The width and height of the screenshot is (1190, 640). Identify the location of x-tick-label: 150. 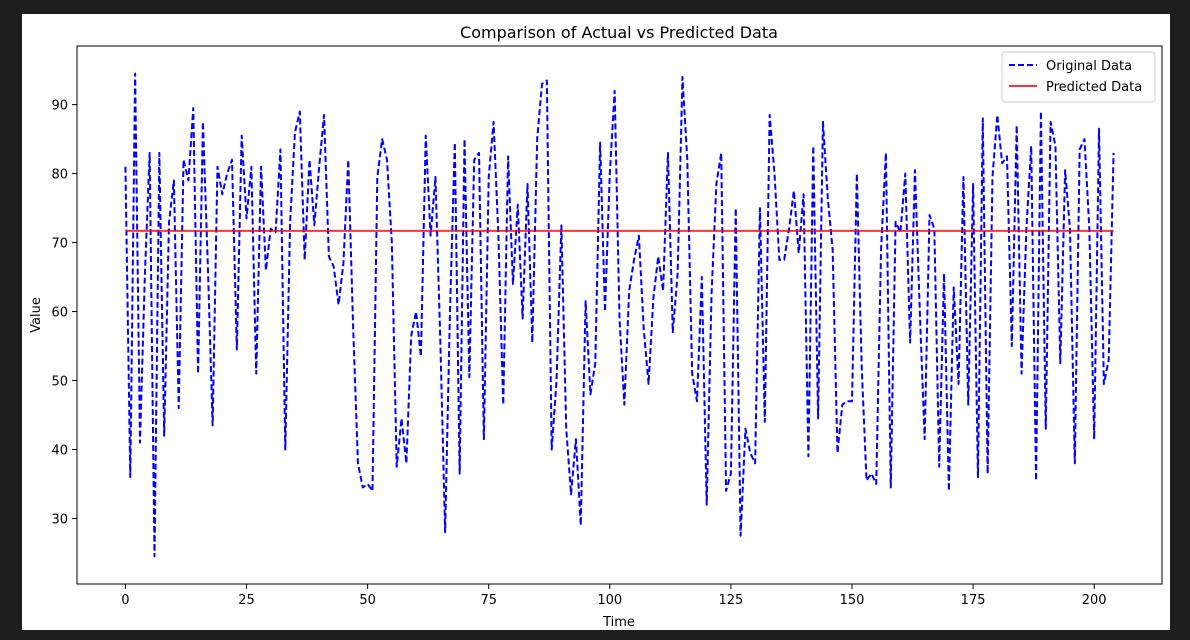
(852, 600).